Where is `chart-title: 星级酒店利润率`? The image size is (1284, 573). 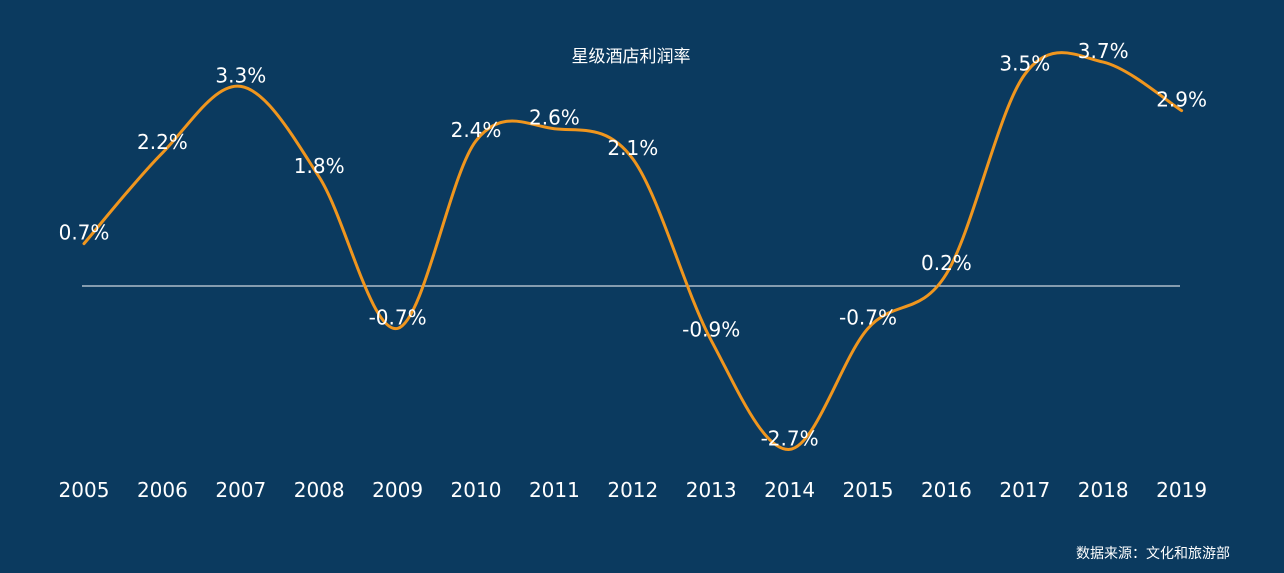 chart-title: 星级酒店利润率 is located at coordinates (631, 57).